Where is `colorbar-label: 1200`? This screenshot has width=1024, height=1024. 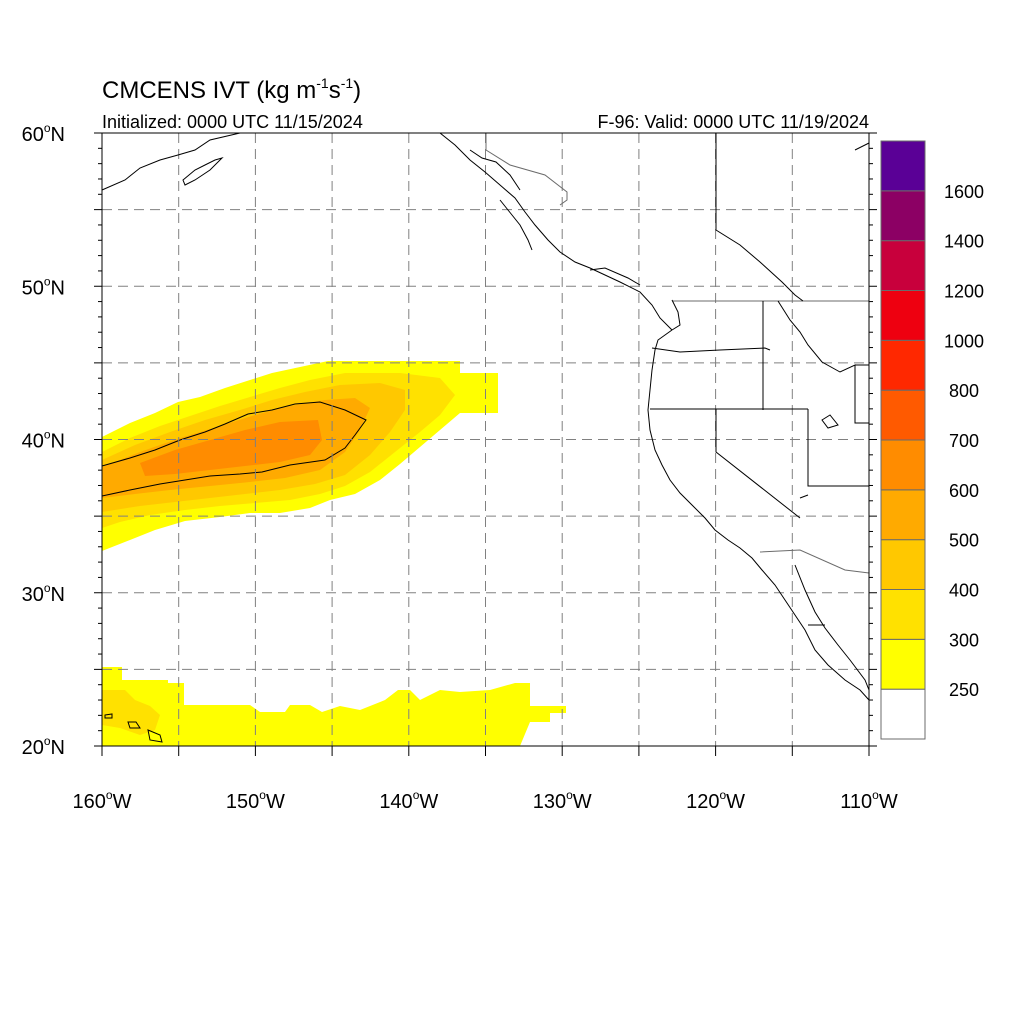
colorbar-label: 1200 is located at coordinates (964, 292).